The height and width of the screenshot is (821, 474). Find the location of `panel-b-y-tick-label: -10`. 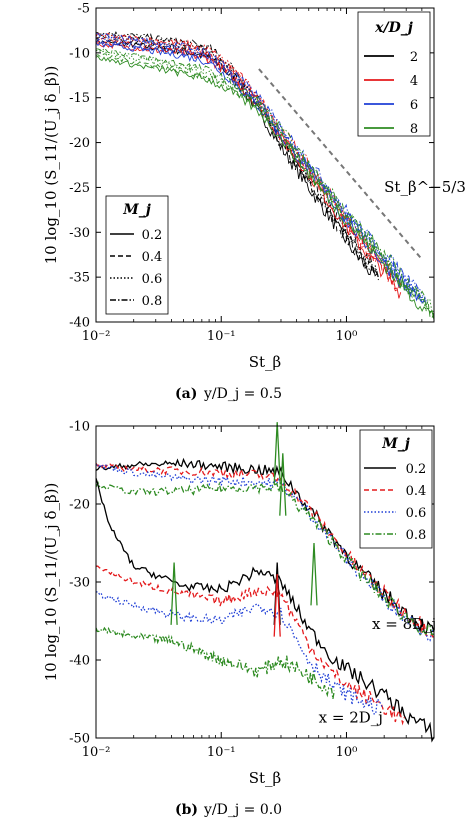

panel-b-y-tick-label: -10 is located at coordinates (79, 427).